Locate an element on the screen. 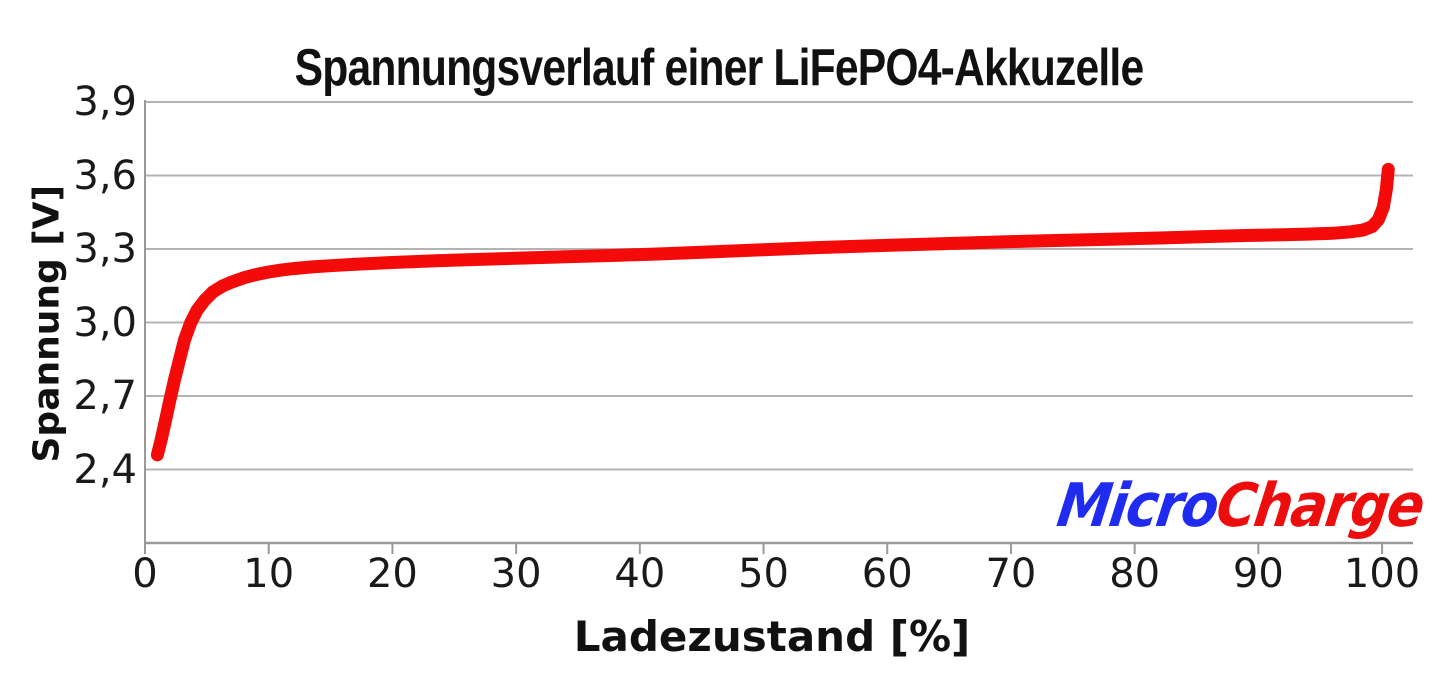  logo-micro-text: Micro is located at coordinates (1137, 506).